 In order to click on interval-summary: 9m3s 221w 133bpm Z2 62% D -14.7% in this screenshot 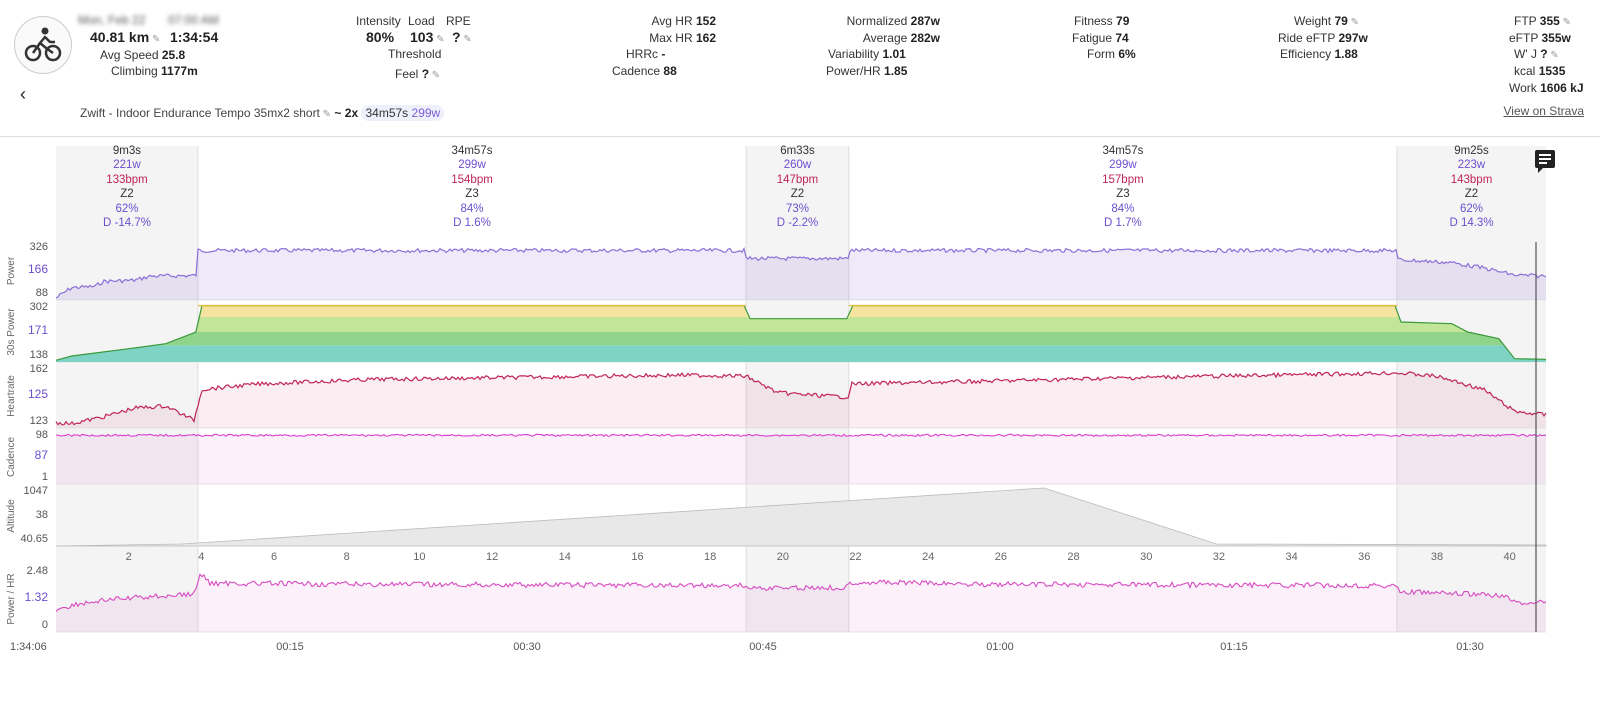, I will do `click(127, 187)`.